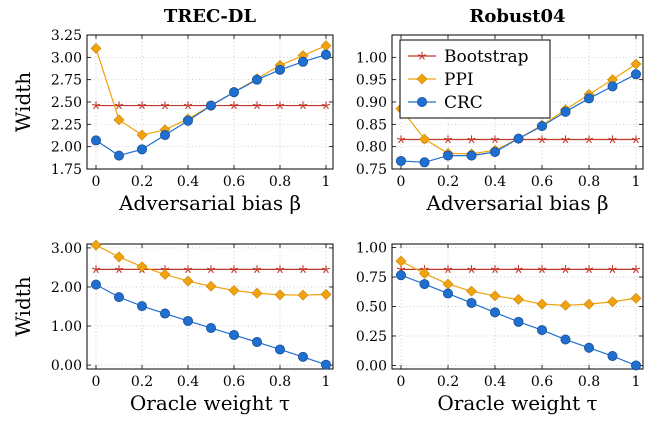 This screenshot has width=664, height=428. I want to click on legend-marker-bootstrap, so click(422, 55).